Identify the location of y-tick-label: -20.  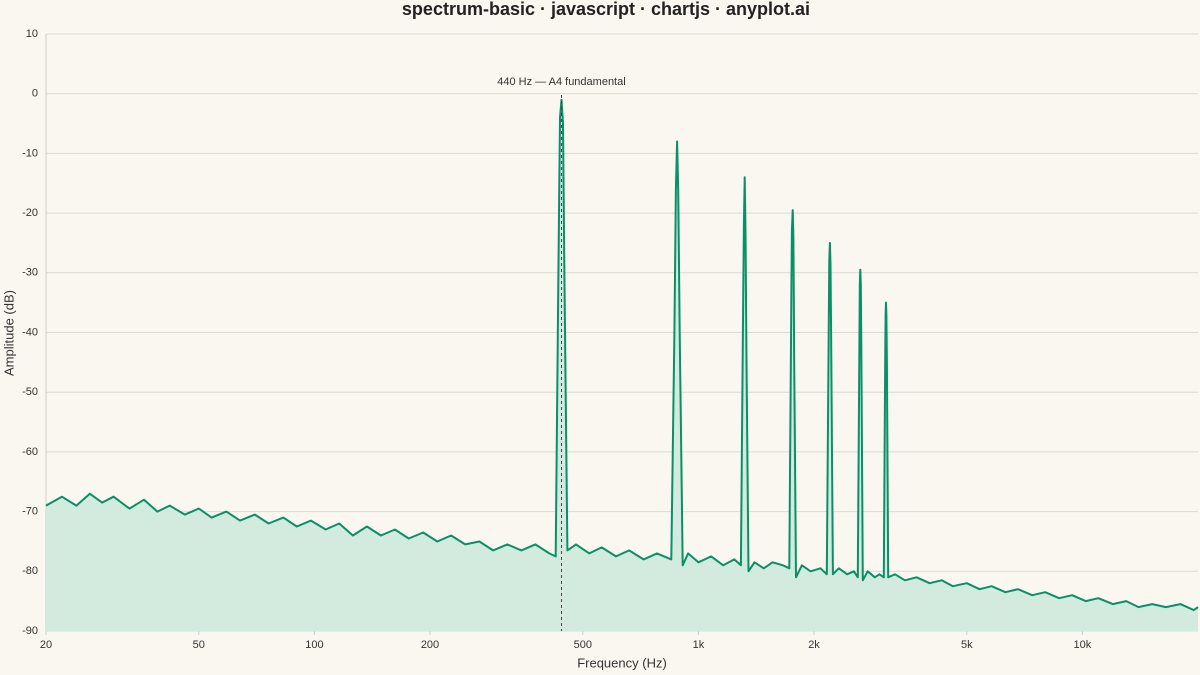
(30, 213).